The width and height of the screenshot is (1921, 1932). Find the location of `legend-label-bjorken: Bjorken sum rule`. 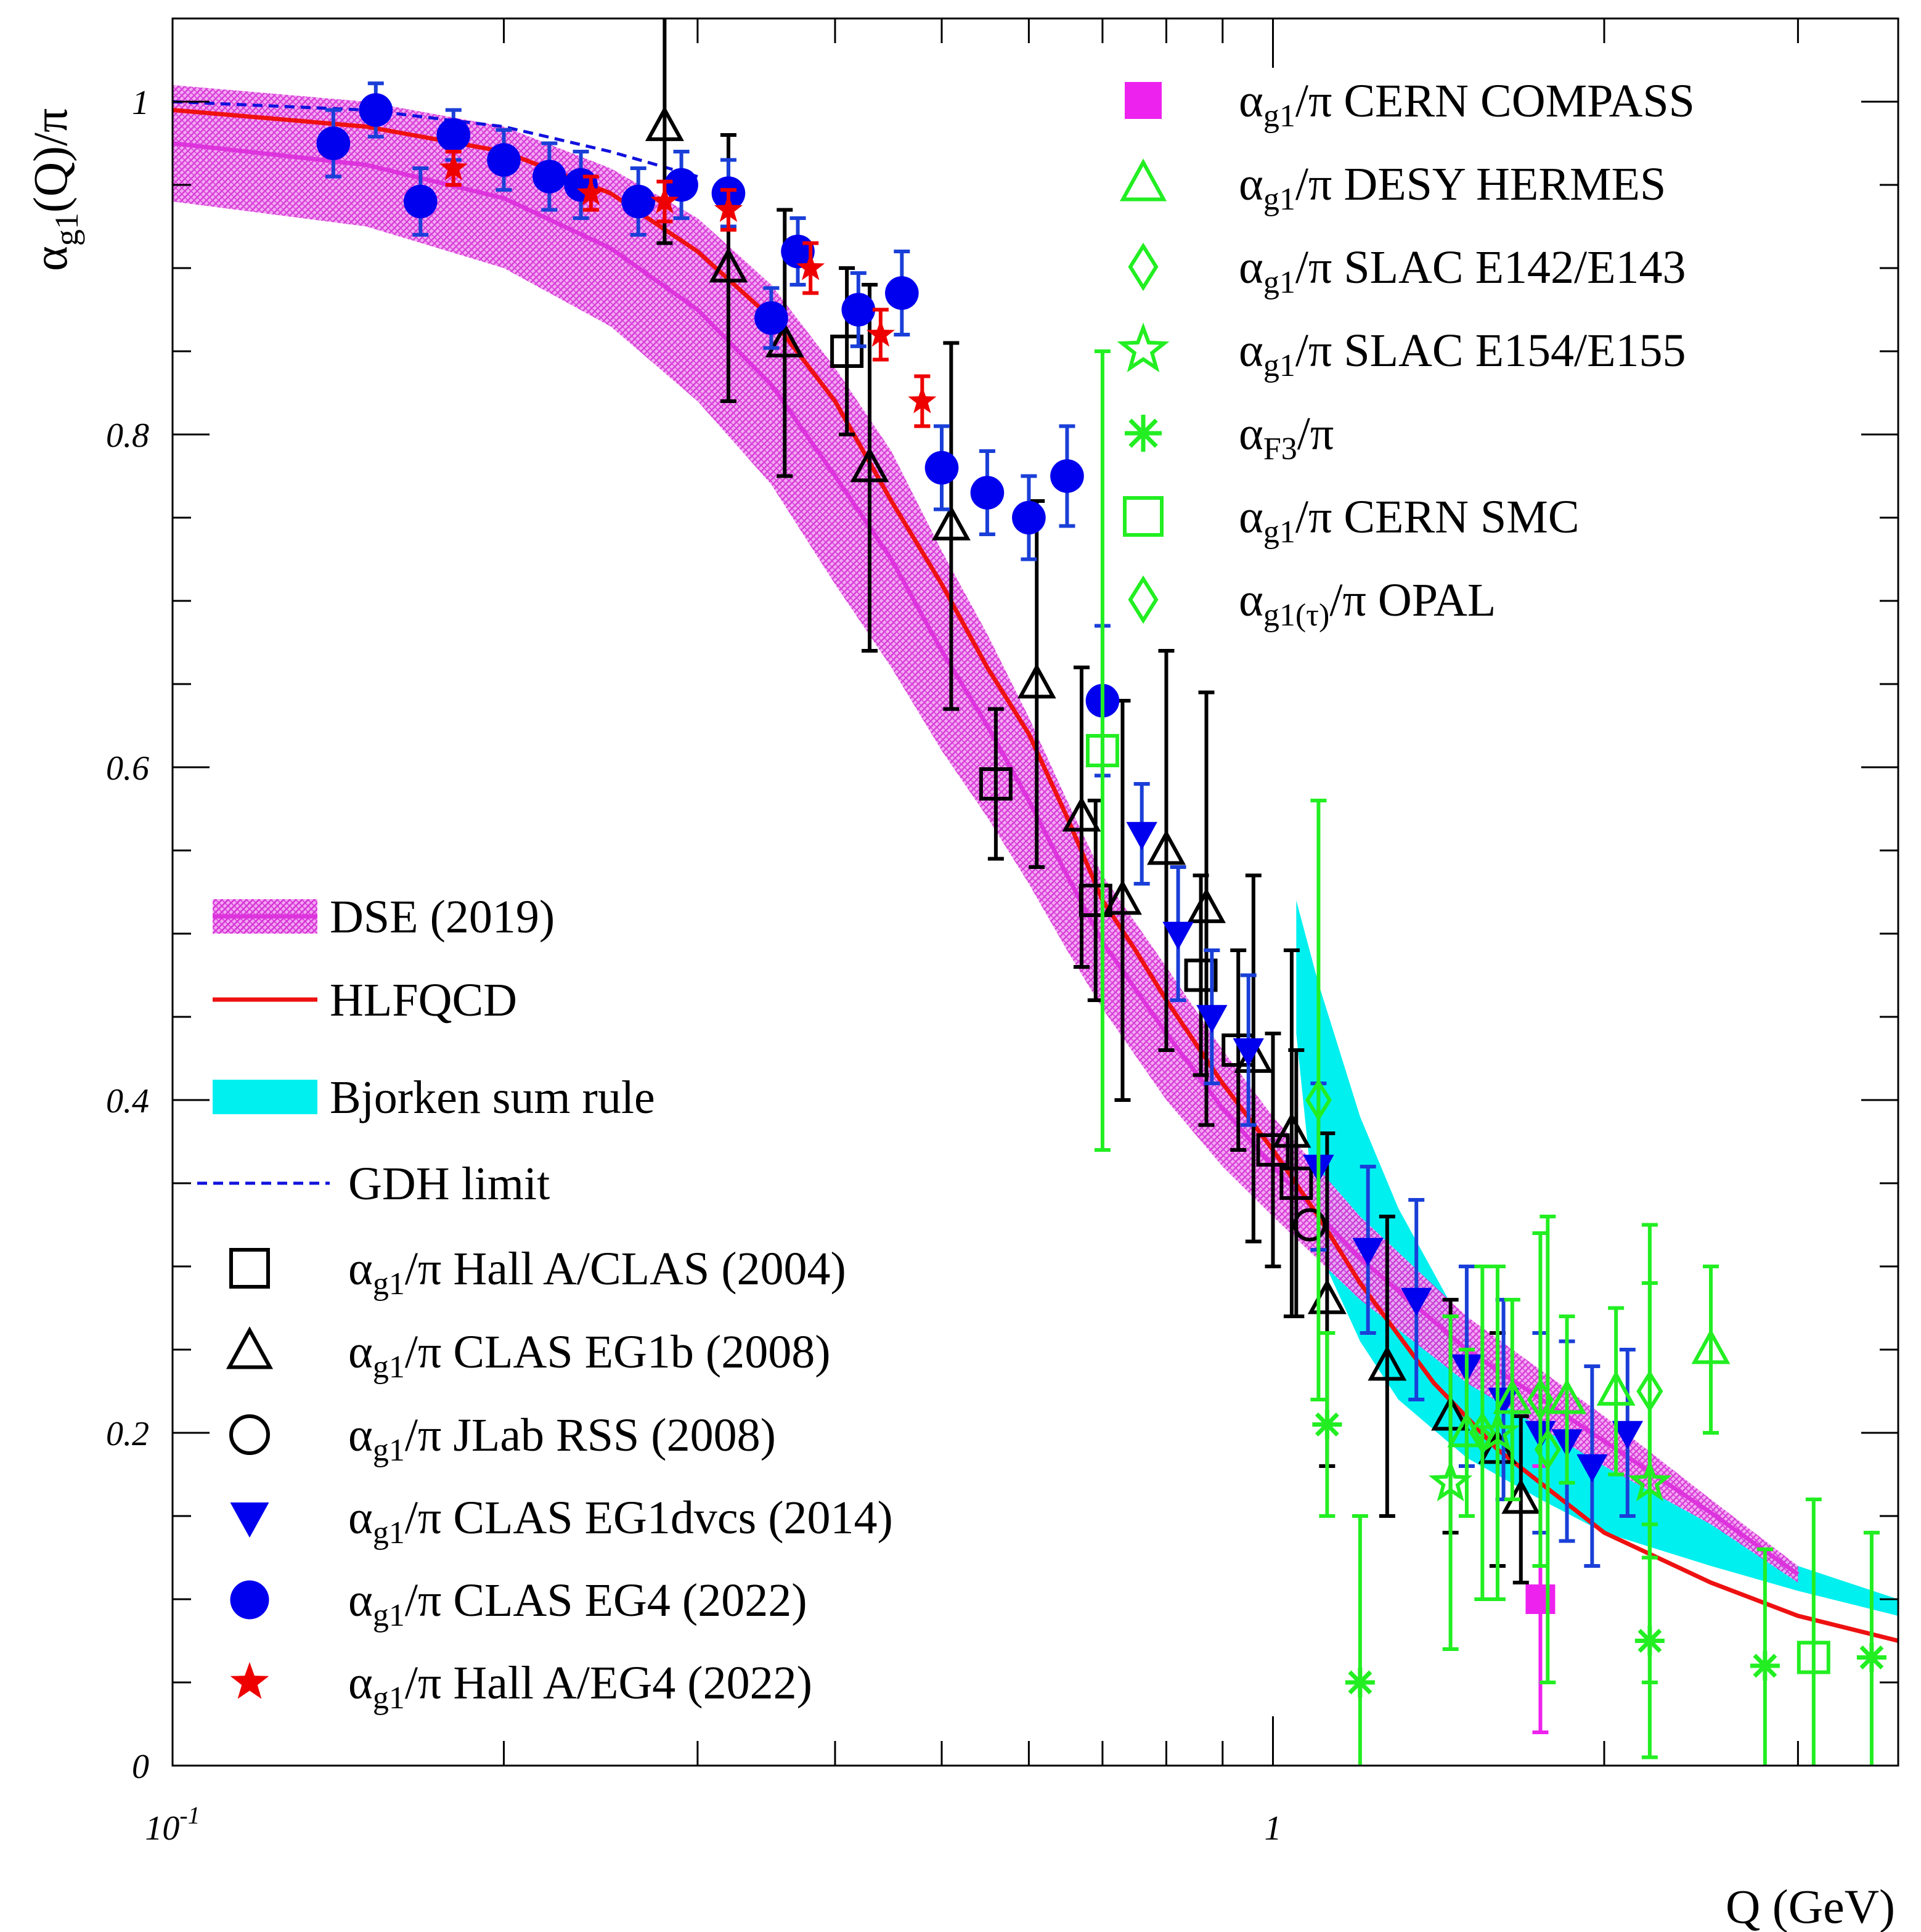

legend-label-bjorken: Bjorken sum rule is located at coordinates (492, 1097).